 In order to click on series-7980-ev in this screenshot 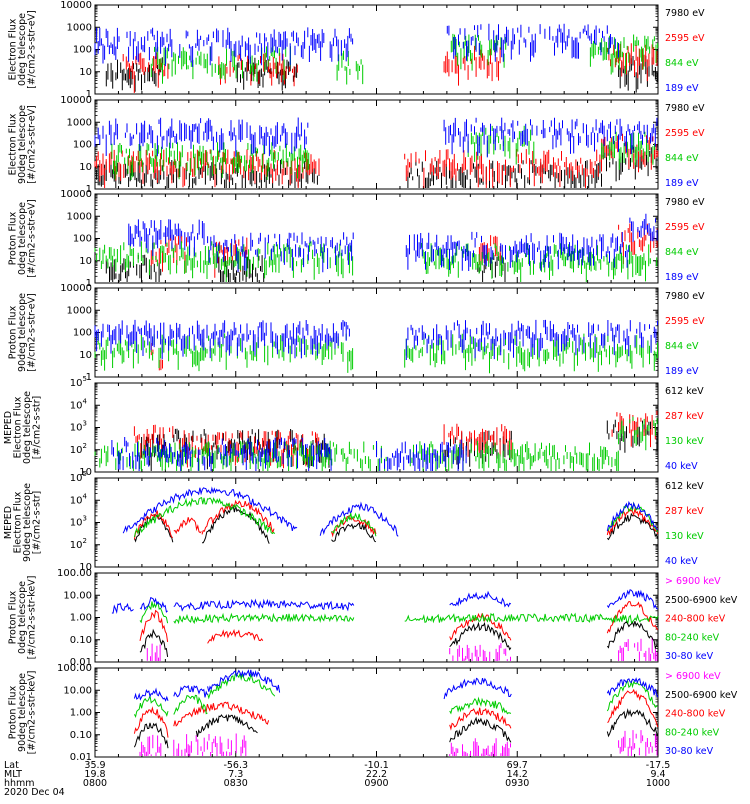, I will do `click(381, 73)`.